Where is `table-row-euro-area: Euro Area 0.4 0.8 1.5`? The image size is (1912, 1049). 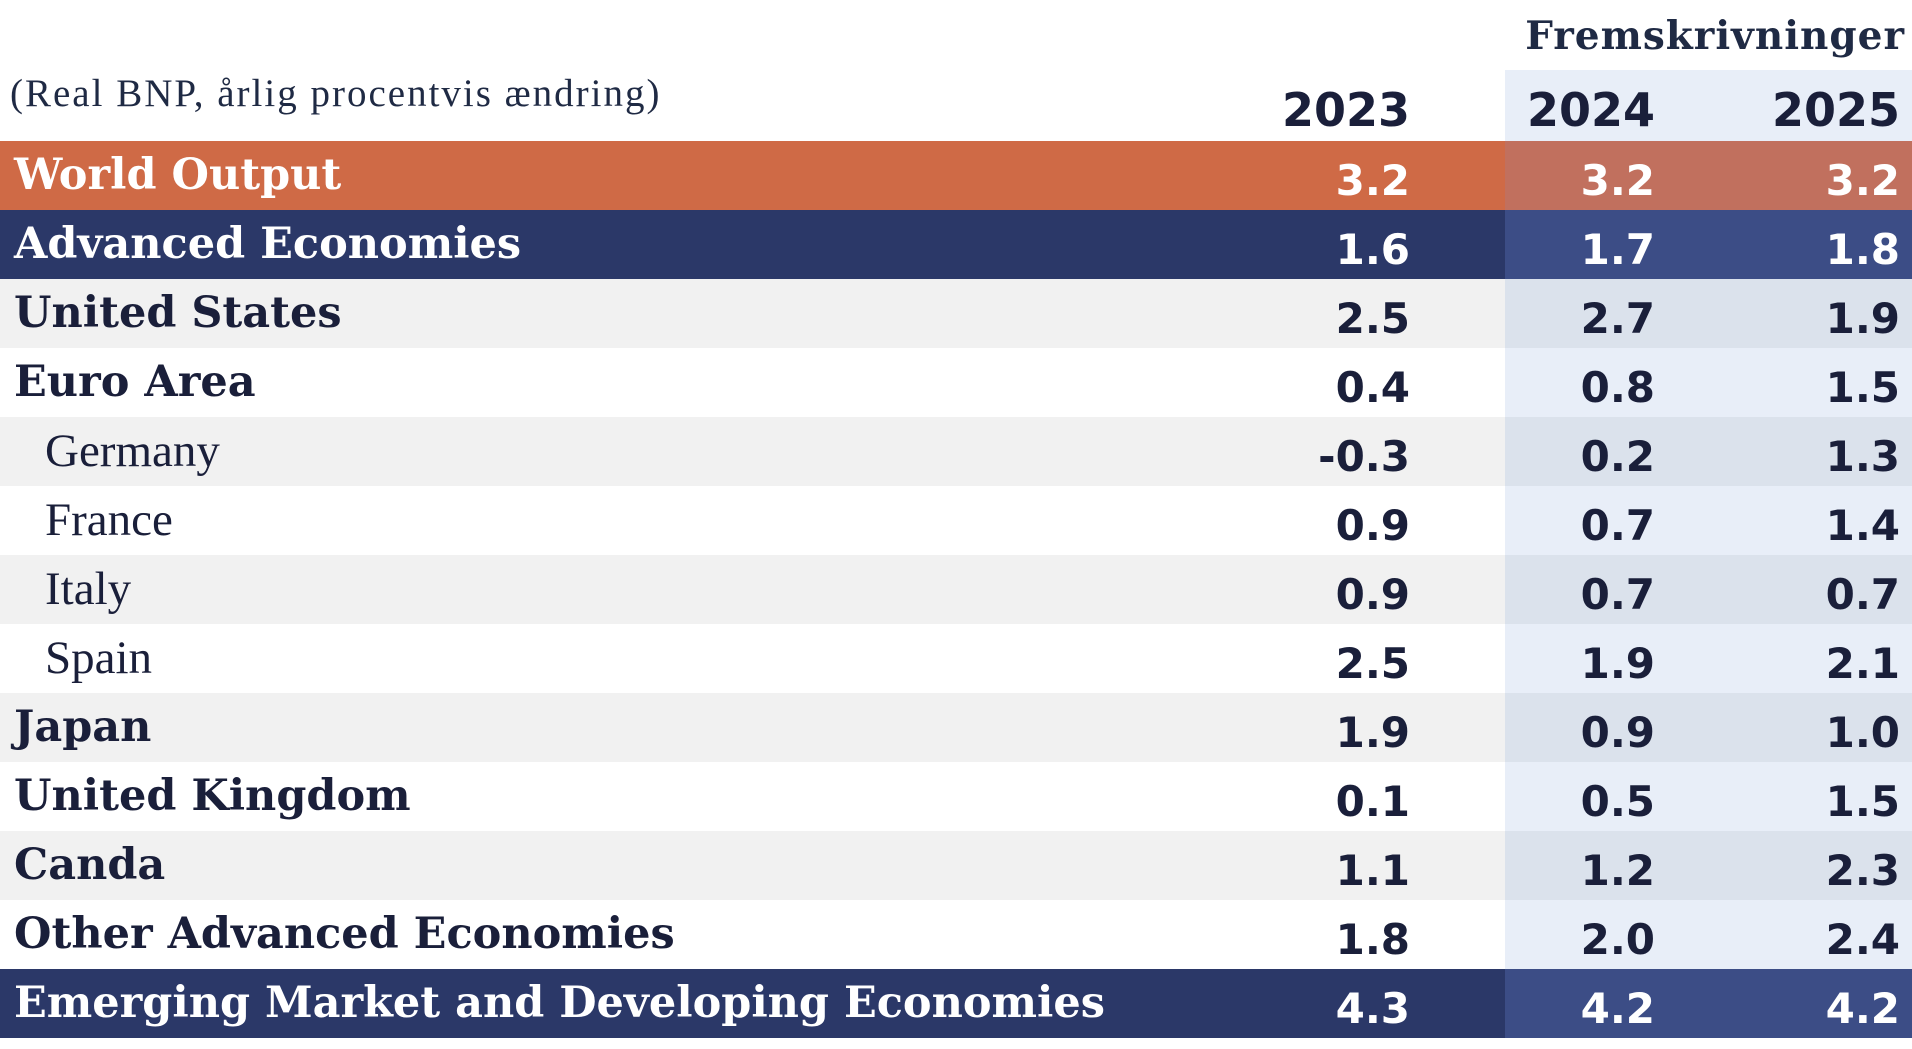 table-row-euro-area: Euro Area 0.4 0.8 1.5 is located at coordinates (956, 382).